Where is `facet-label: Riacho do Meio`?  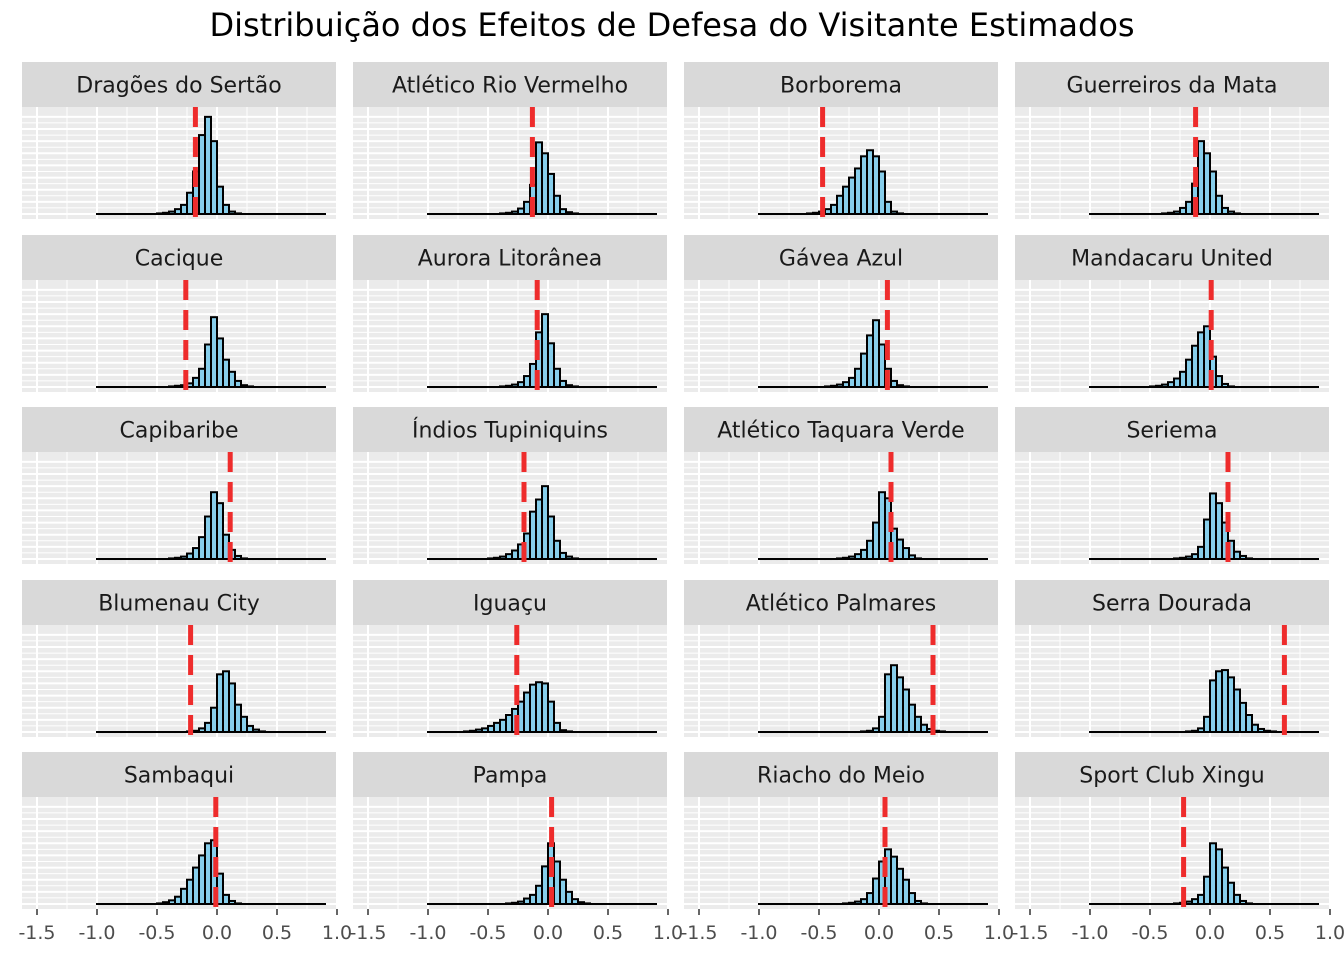 facet-label: Riacho do Meio is located at coordinates (841, 776).